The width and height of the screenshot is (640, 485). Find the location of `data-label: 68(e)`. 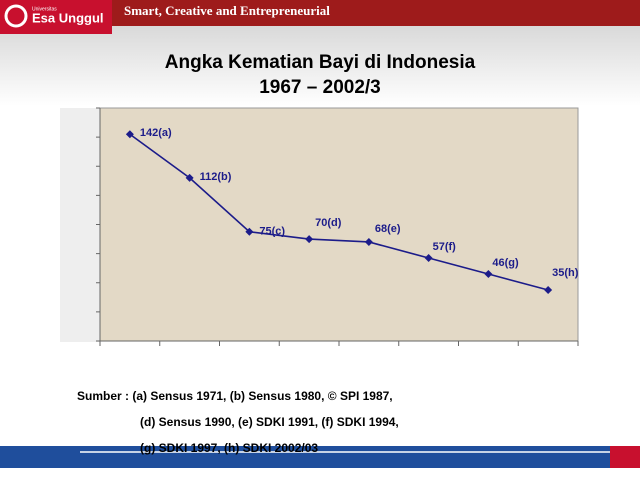

data-label: 68(e) is located at coordinates (388, 229).